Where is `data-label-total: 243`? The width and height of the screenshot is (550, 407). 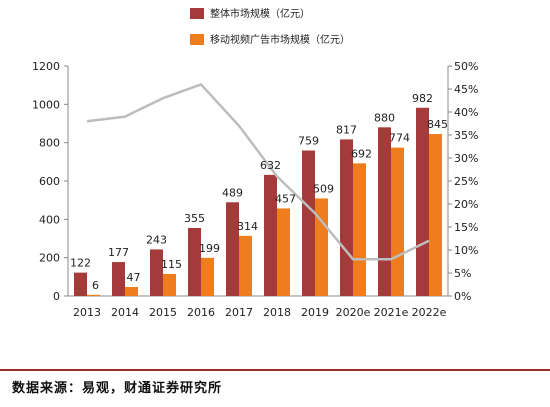 data-label-total: 243 is located at coordinates (156, 239).